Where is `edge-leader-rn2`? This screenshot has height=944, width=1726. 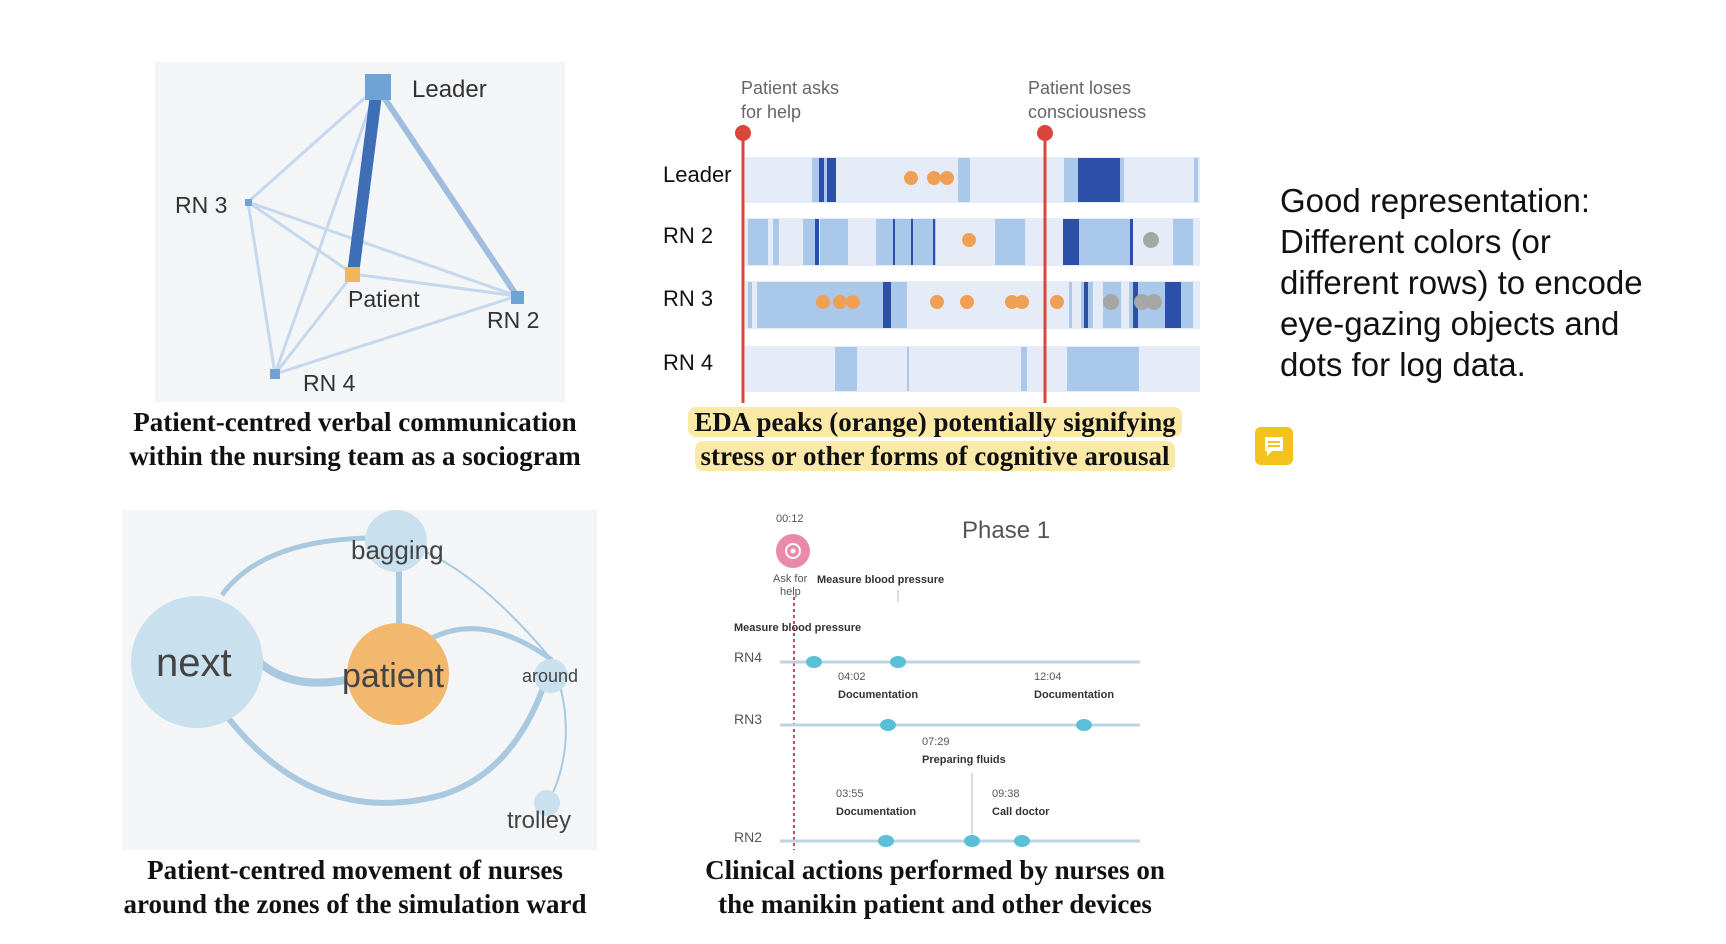 edge-leader-rn2 is located at coordinates (447, 191).